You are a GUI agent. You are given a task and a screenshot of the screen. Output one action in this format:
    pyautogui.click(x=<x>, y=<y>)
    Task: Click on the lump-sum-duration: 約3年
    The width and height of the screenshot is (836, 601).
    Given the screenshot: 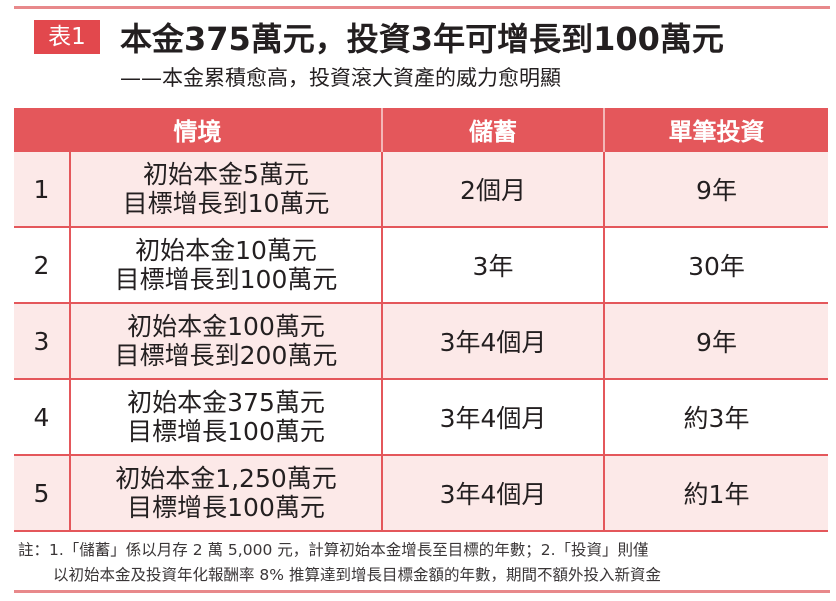 What is the action you would take?
    pyautogui.click(x=715, y=416)
    